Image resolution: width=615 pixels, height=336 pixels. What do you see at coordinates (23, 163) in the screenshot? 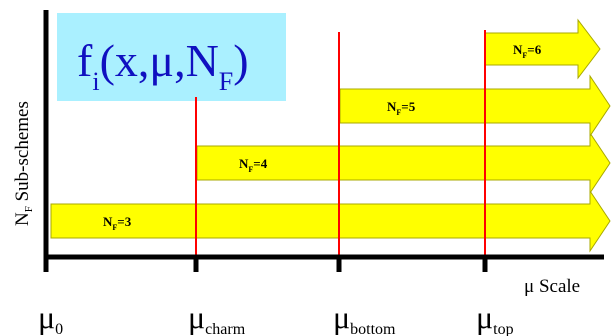
I see `y-axis-label: NF Sub-schemes` at bounding box center [23, 163].